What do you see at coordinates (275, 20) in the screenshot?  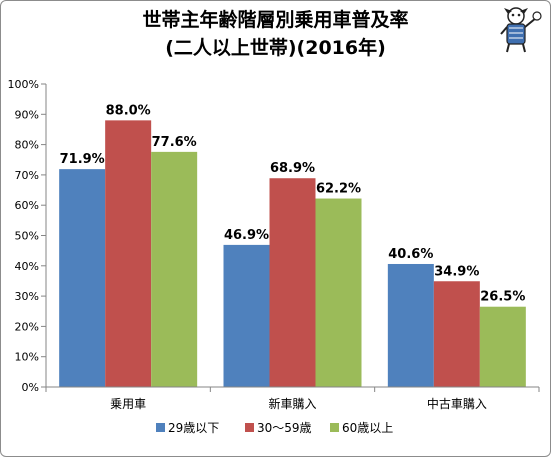 I see `chart-title-line-1: 世帯主年齢階層別乗用車普及率` at bounding box center [275, 20].